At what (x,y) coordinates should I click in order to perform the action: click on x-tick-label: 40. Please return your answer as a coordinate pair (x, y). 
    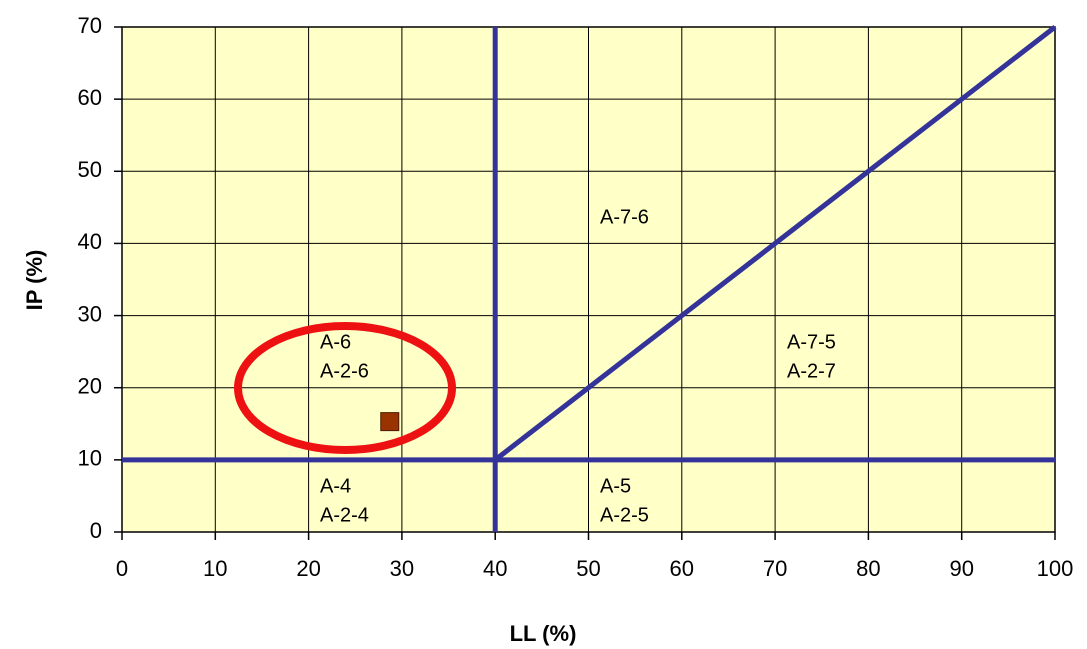
    Looking at the image, I should click on (495, 568).